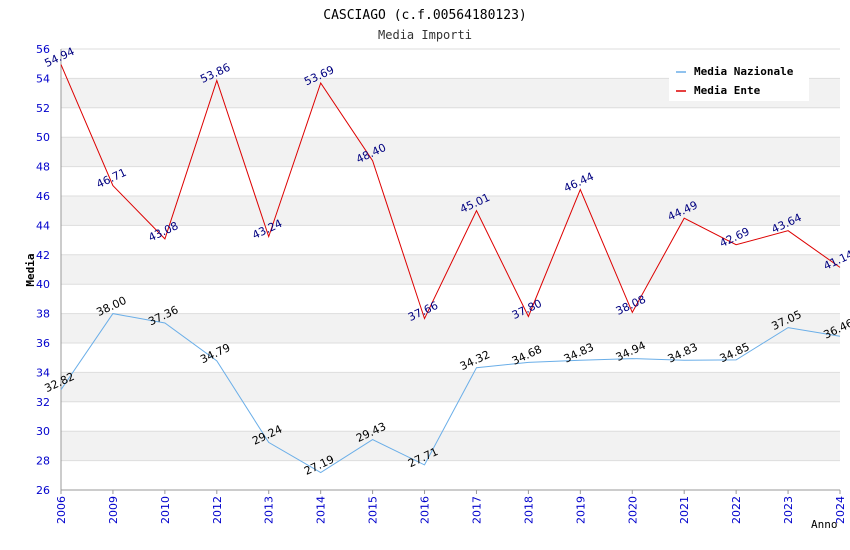 This screenshot has height=550, width=850. I want to click on x-tick-label: 2017, so click(476, 510).